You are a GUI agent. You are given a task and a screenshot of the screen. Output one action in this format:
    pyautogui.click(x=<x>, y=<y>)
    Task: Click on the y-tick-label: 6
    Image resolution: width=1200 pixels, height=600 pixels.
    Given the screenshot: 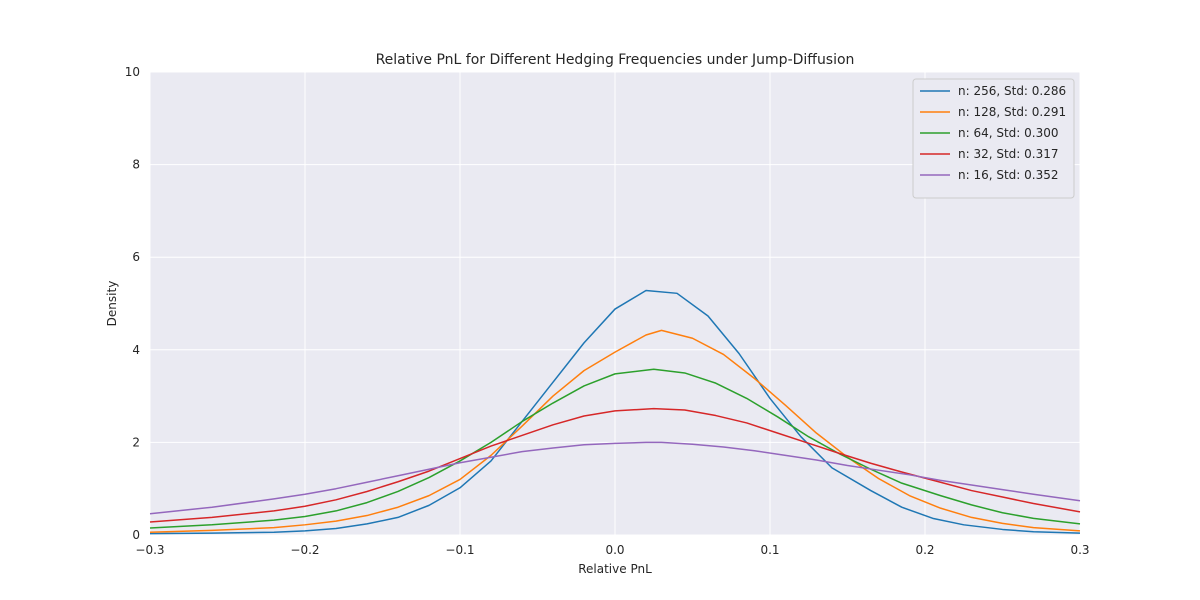 What is the action you would take?
    pyautogui.click(x=136, y=257)
    